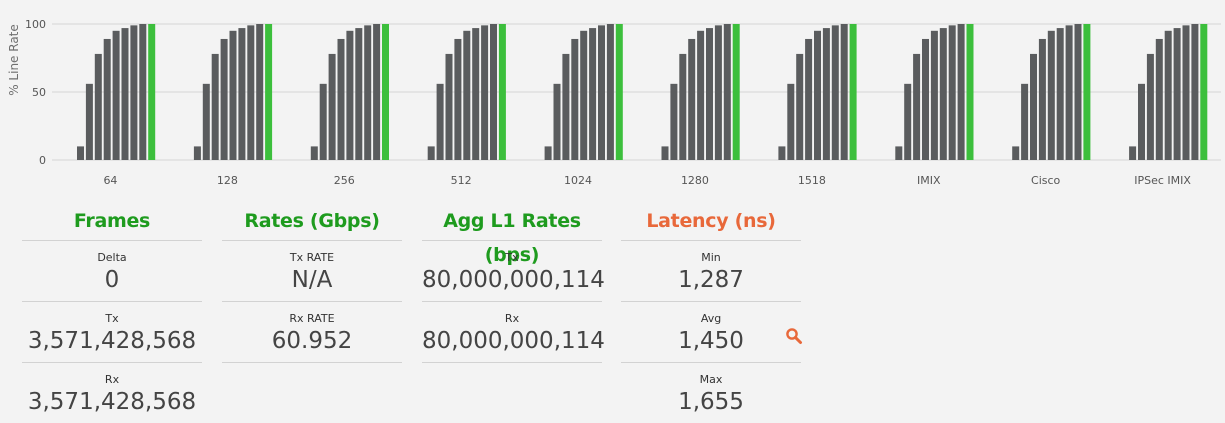  I want to click on latency-min: Min 1,287, so click(711, 271).